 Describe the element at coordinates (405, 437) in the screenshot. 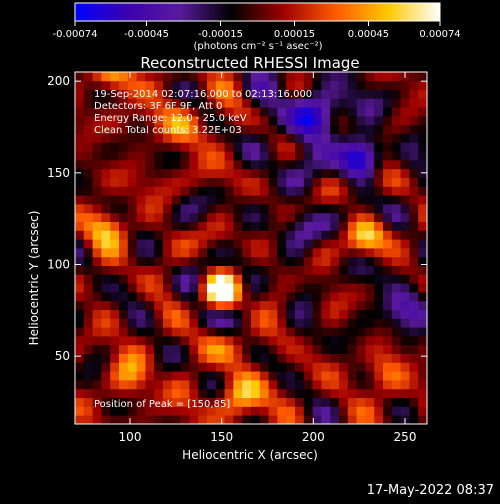

I see `x-tick-label: 250` at that location.